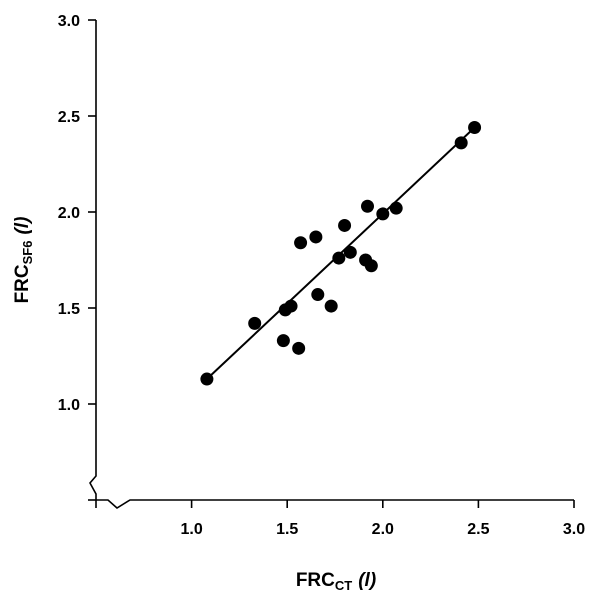  What do you see at coordinates (383, 529) in the screenshot?
I see `x-tick-label: 2.0` at bounding box center [383, 529].